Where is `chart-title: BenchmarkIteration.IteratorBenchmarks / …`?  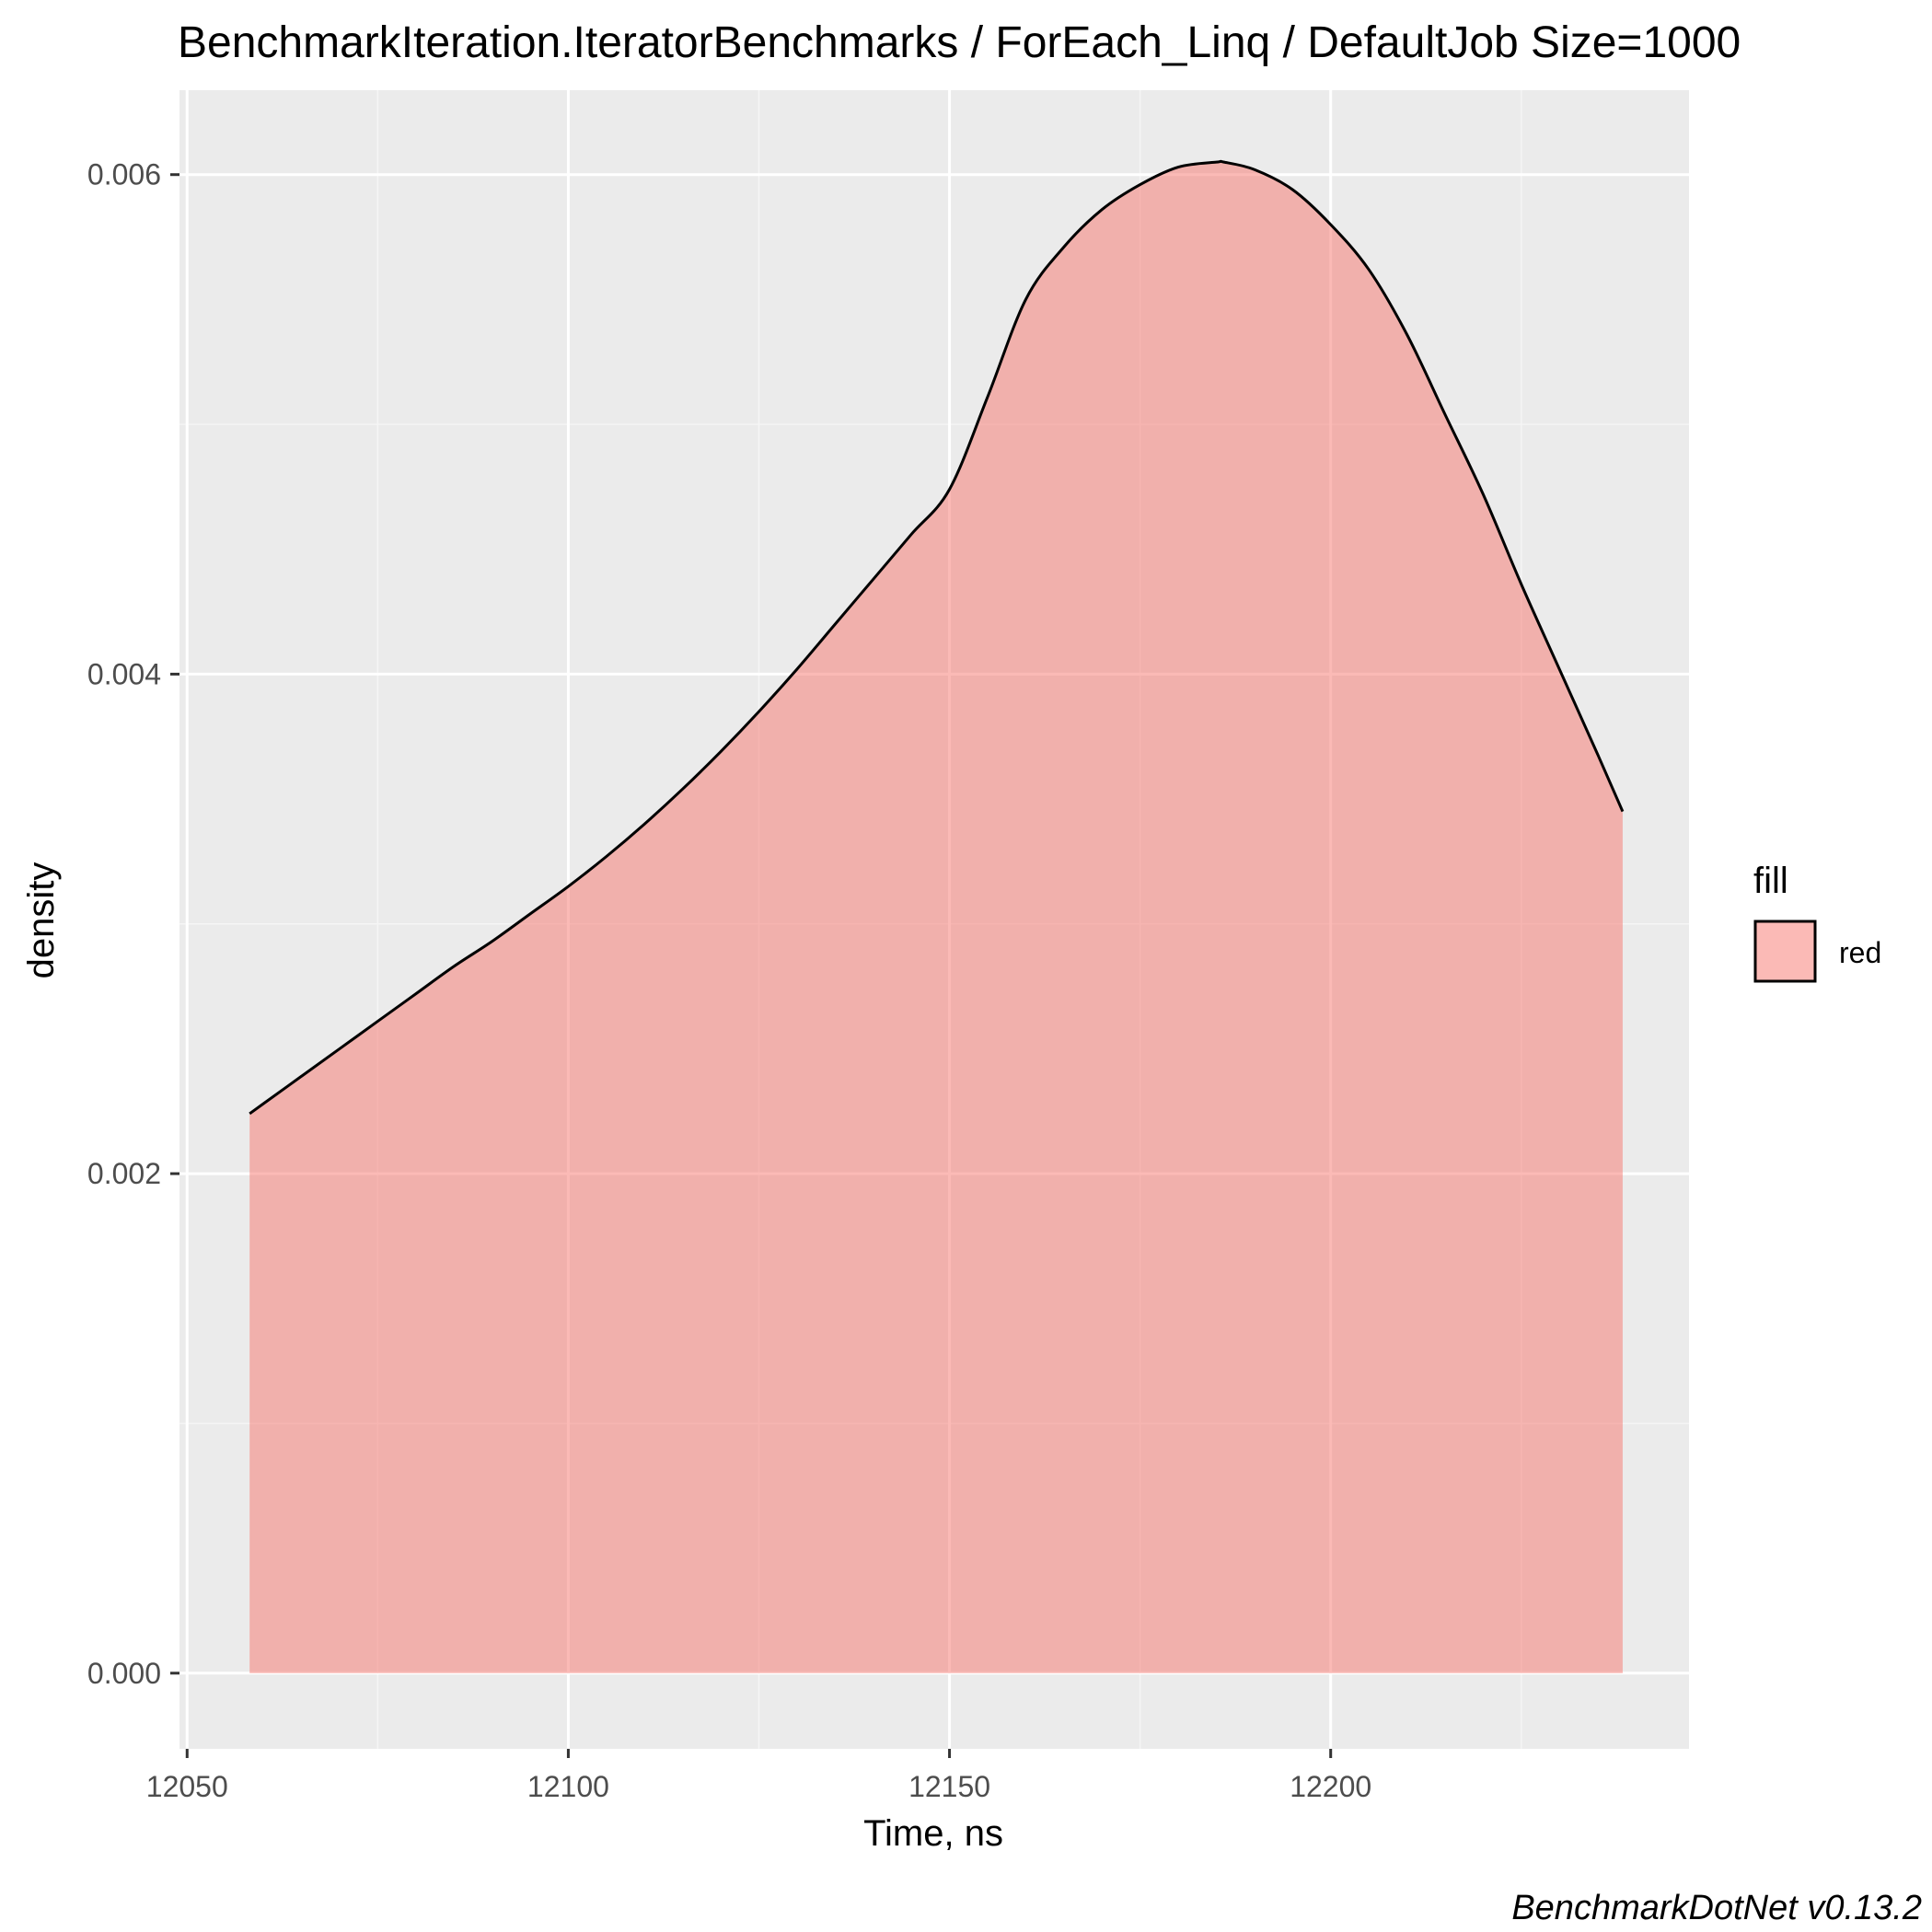 chart-title: BenchmarkIteration.IteratorBenchmarks / … is located at coordinates (959, 42).